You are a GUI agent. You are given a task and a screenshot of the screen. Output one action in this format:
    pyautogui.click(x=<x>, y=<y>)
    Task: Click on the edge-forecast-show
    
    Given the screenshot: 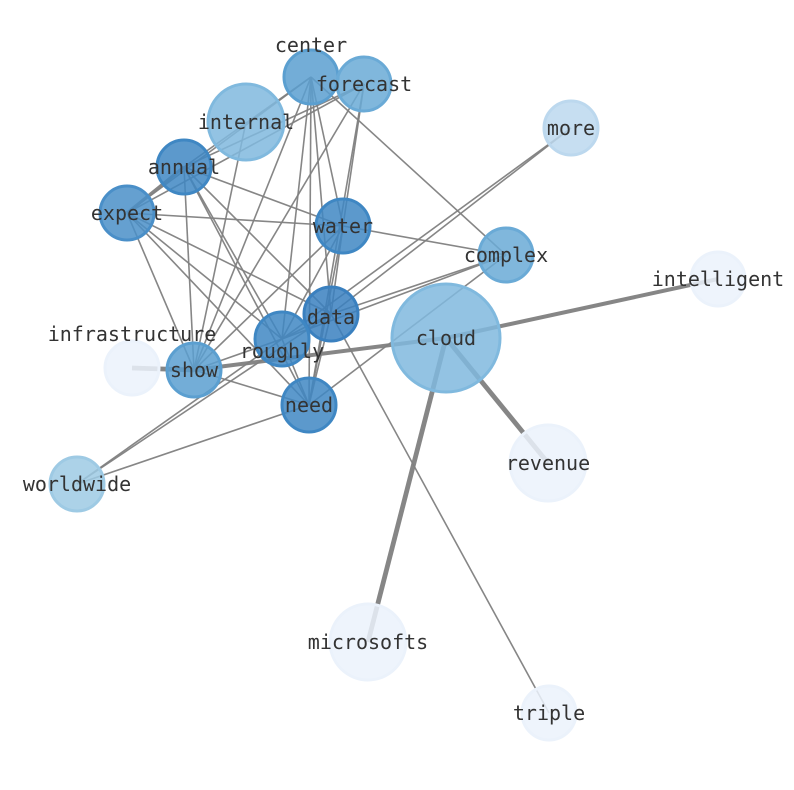 What is the action you would take?
    pyautogui.click(x=279, y=227)
    